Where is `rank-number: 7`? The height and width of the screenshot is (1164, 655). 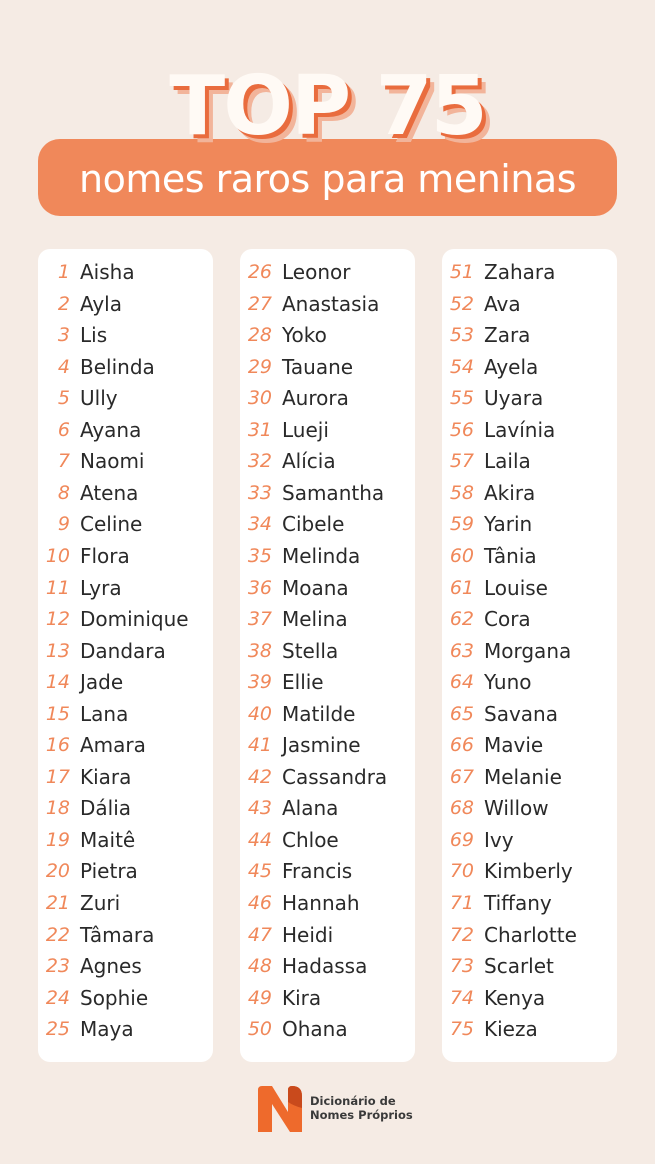
rank-number: 7 is located at coordinates (63, 461).